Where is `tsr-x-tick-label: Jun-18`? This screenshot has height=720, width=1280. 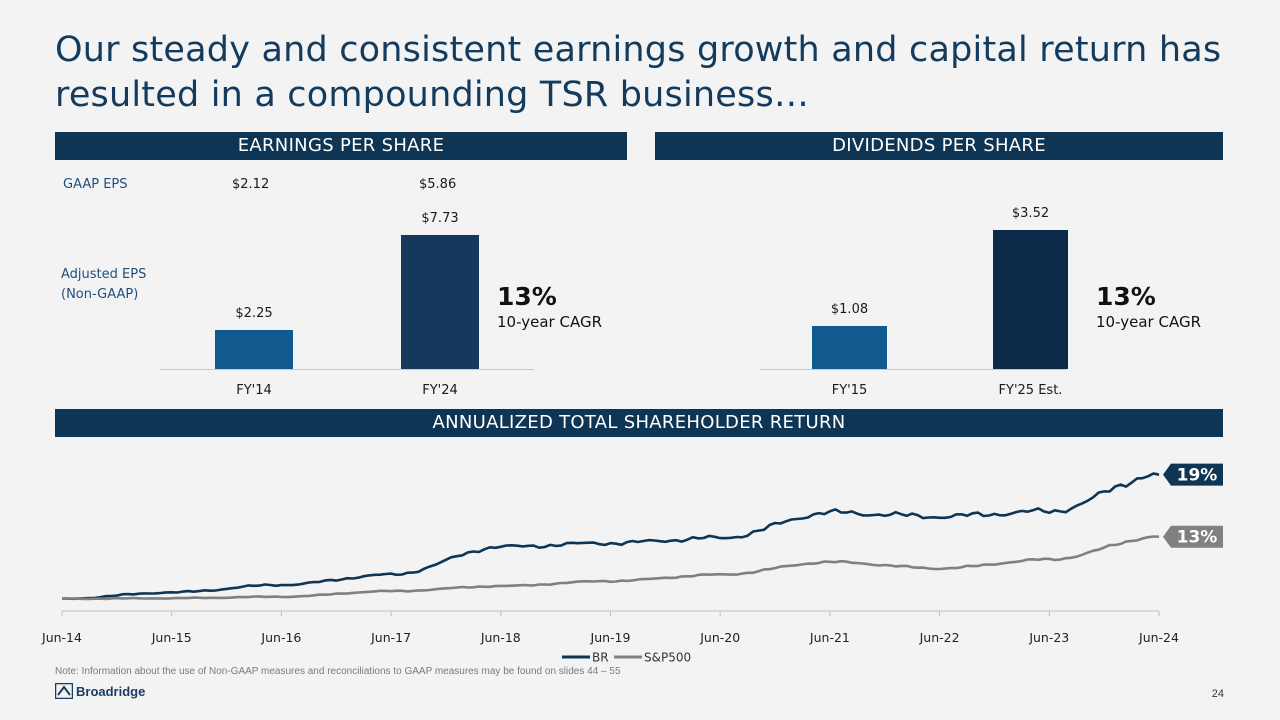
tsr-x-tick-label: Jun-18 is located at coordinates (500, 637).